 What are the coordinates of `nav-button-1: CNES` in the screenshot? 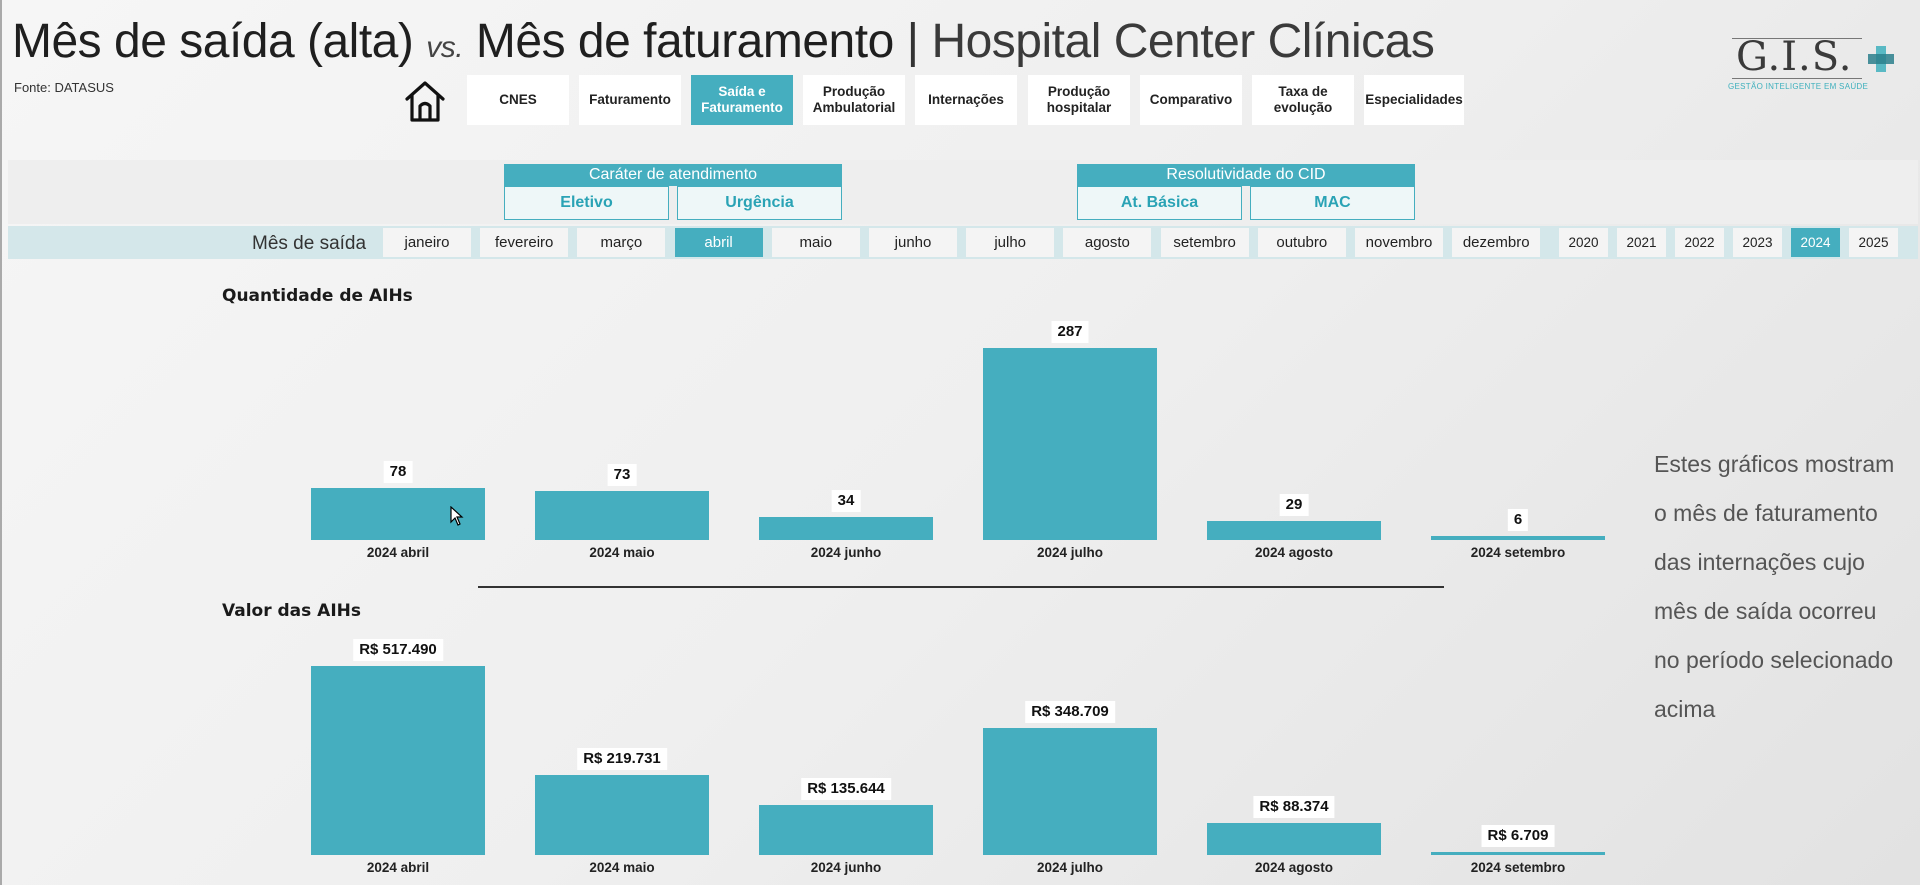 It's located at (518, 100).